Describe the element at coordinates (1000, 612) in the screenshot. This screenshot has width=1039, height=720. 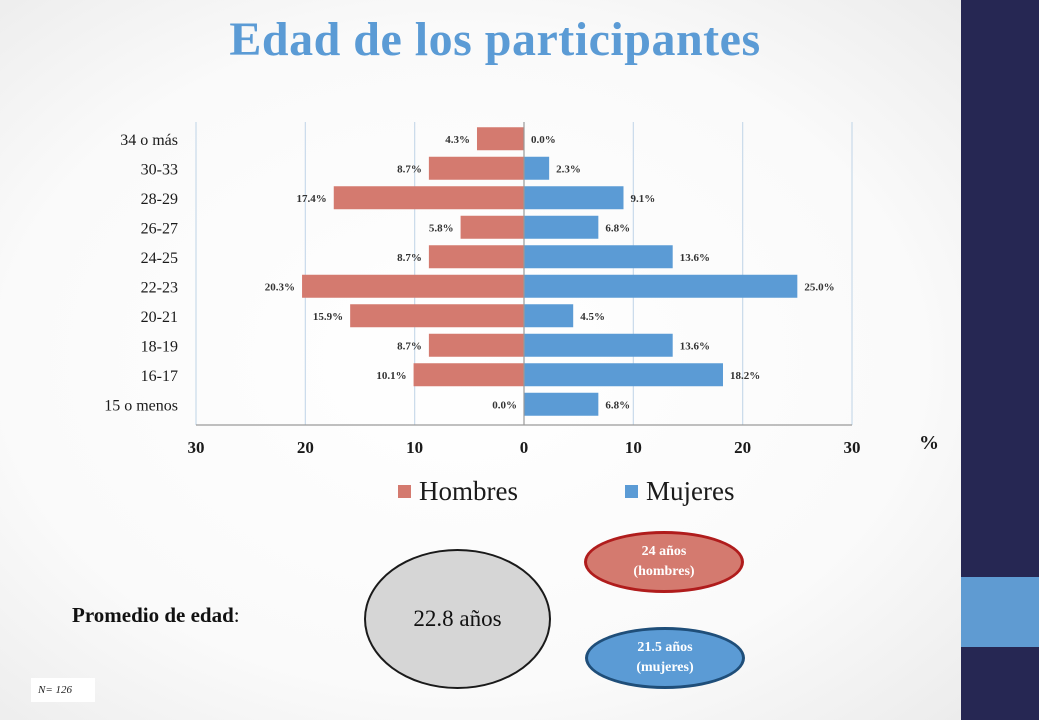
I see `sidebar-accent` at that location.